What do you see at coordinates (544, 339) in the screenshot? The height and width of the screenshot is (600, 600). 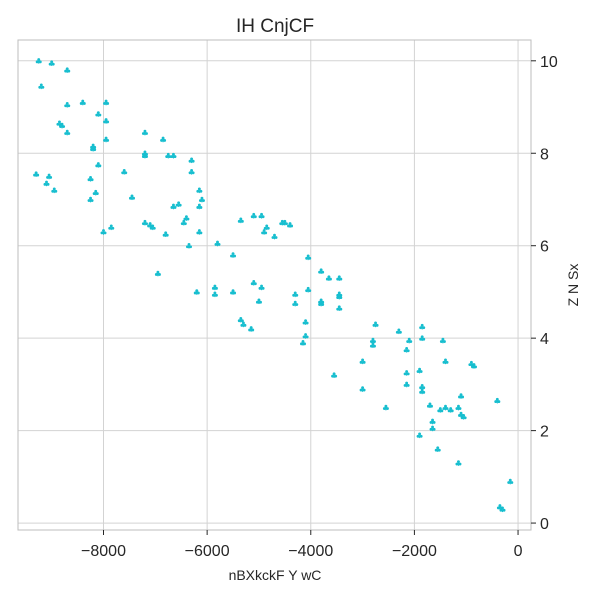 I see `y-tick-label: 4` at bounding box center [544, 339].